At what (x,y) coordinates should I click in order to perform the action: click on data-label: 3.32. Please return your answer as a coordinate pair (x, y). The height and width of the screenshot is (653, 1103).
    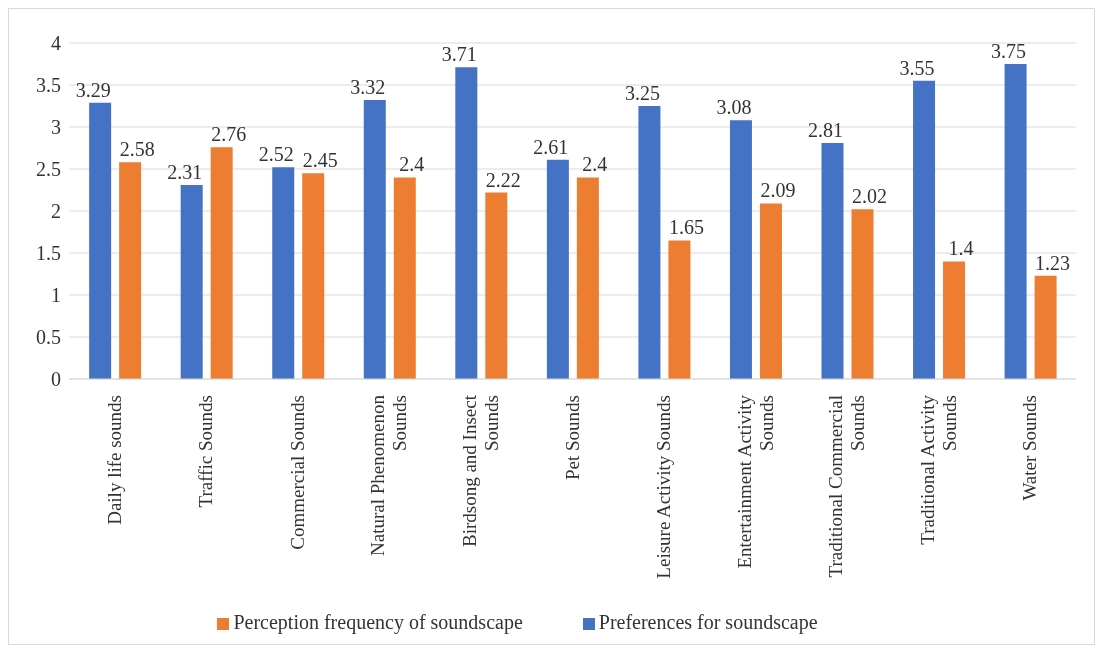
    Looking at the image, I should click on (368, 87).